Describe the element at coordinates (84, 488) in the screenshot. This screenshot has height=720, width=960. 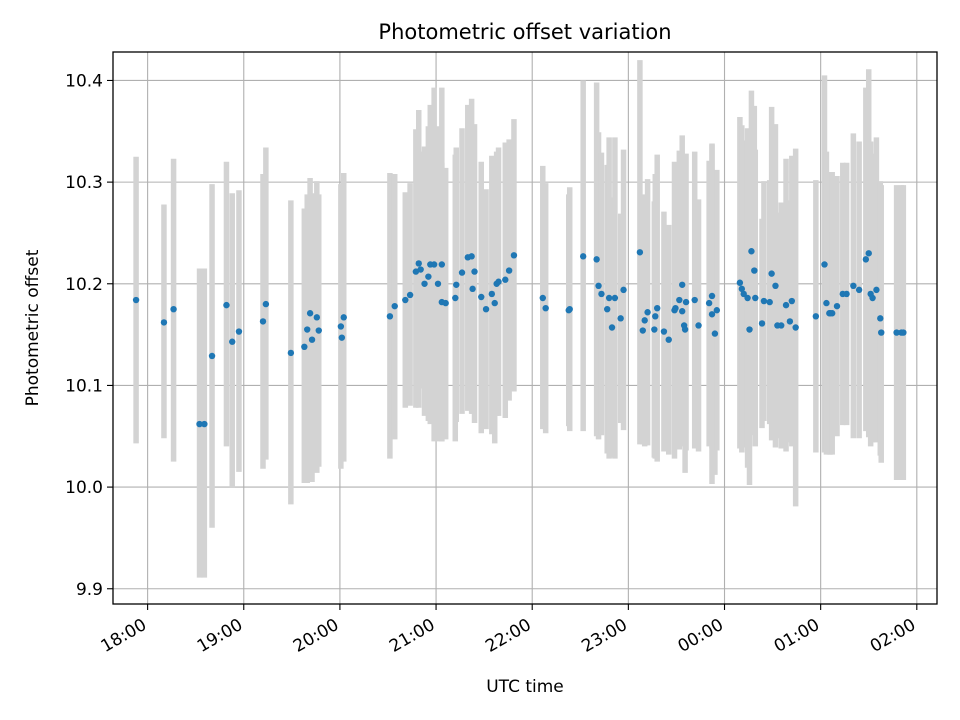
I see `y-tick-label: 10.0` at that location.